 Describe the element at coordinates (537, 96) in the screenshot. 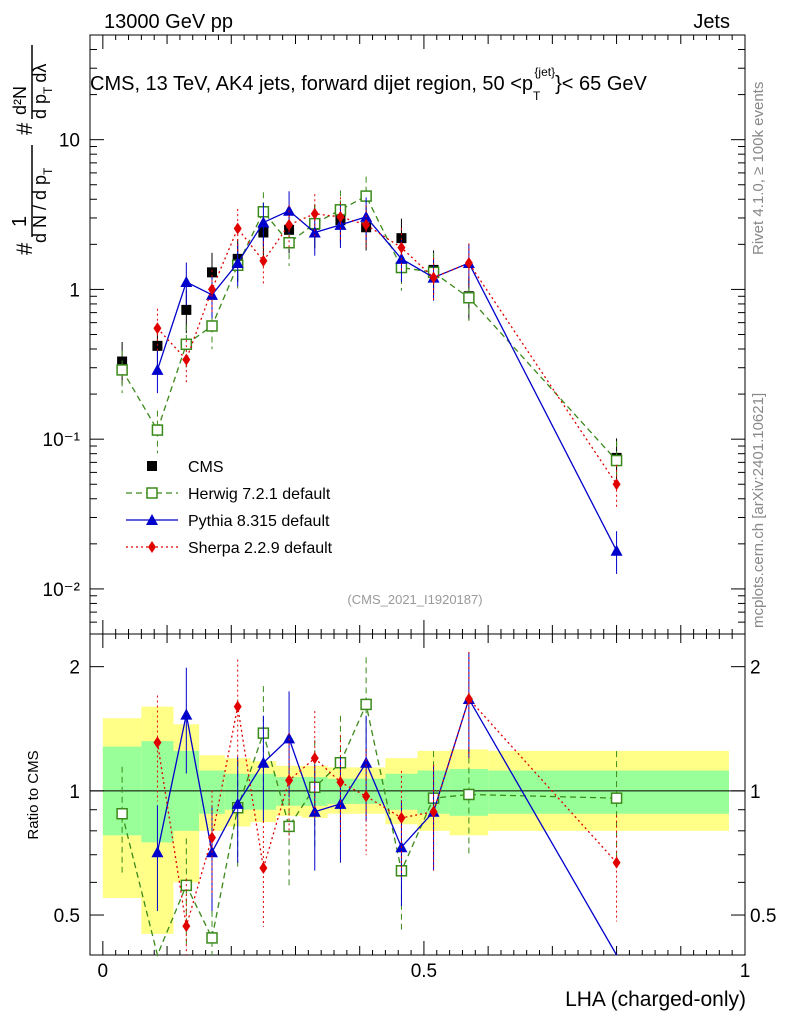

I see `plot-title-sub: T` at that location.